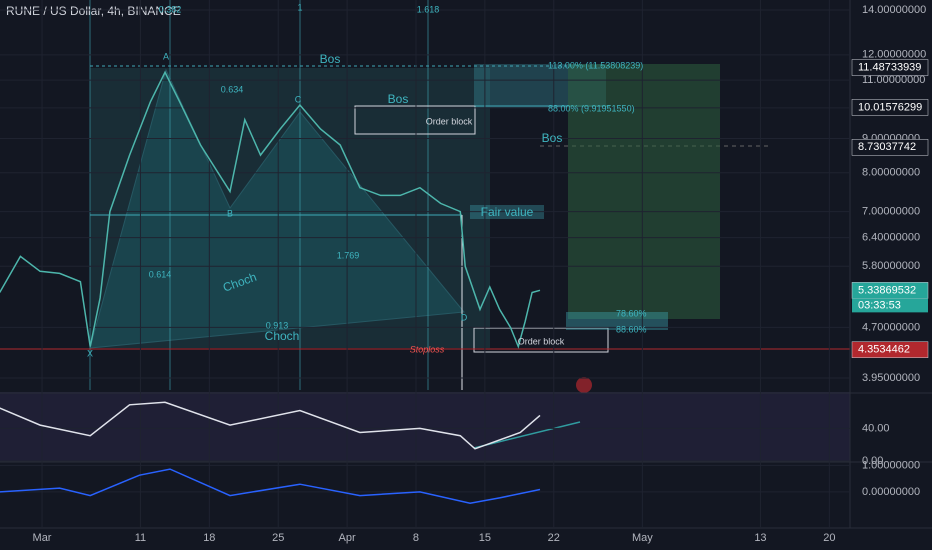  I want to click on price-label: 10.01576299, so click(890, 107).